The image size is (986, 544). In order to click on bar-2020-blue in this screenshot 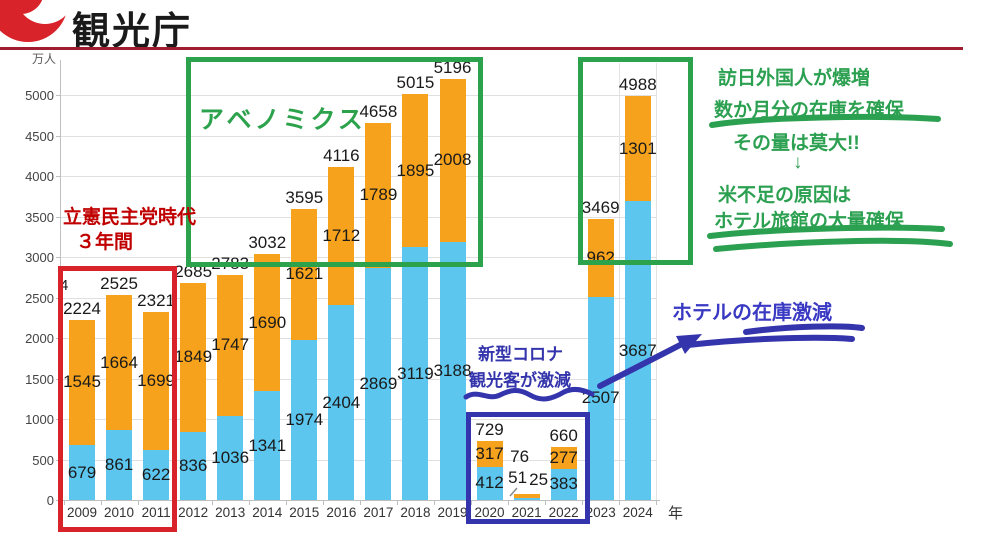, I will do `click(489, 483)`.